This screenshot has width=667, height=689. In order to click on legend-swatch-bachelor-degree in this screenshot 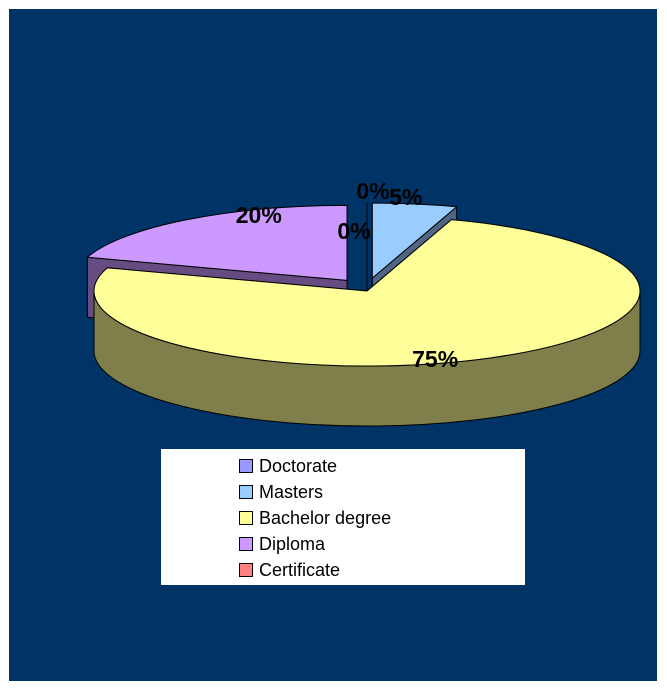, I will do `click(246, 518)`.